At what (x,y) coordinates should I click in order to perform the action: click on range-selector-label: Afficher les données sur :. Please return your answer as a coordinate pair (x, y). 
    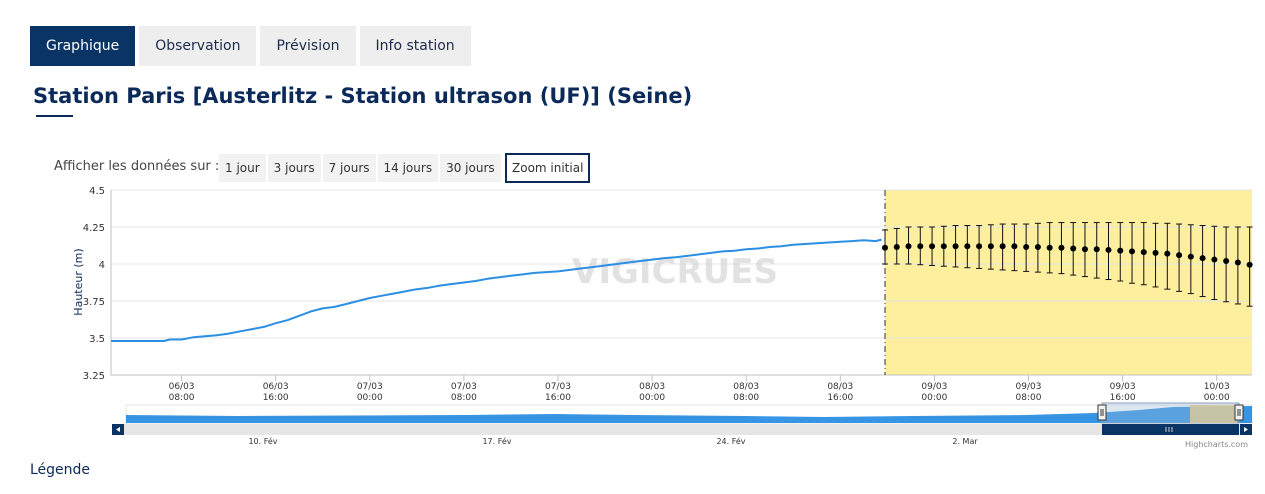
    Looking at the image, I should click on (137, 166).